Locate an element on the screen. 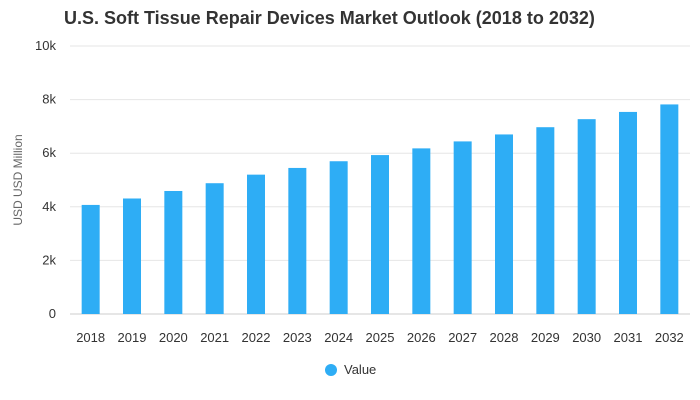 The image size is (700, 400). bar-2025 is located at coordinates (380, 234).